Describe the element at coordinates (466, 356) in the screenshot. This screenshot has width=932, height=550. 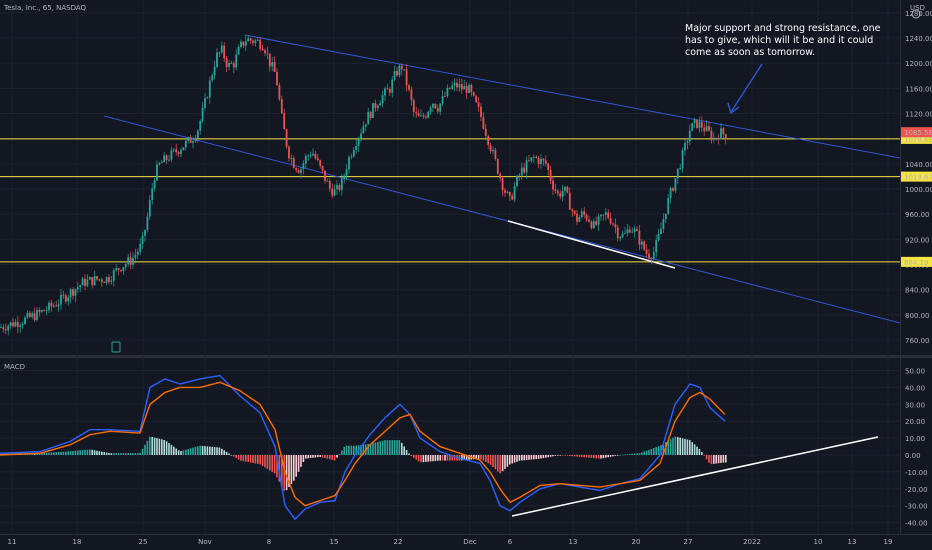
I see `pane-separator` at that location.